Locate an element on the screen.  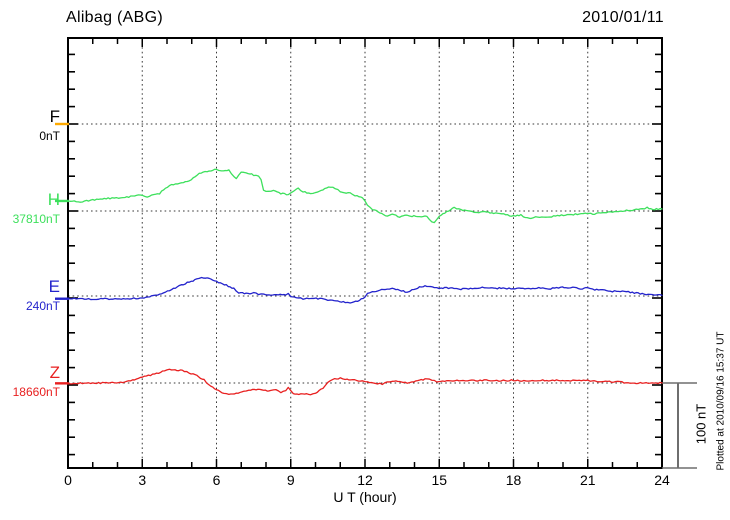
x-tick-label-6: 6 is located at coordinates (216, 480).